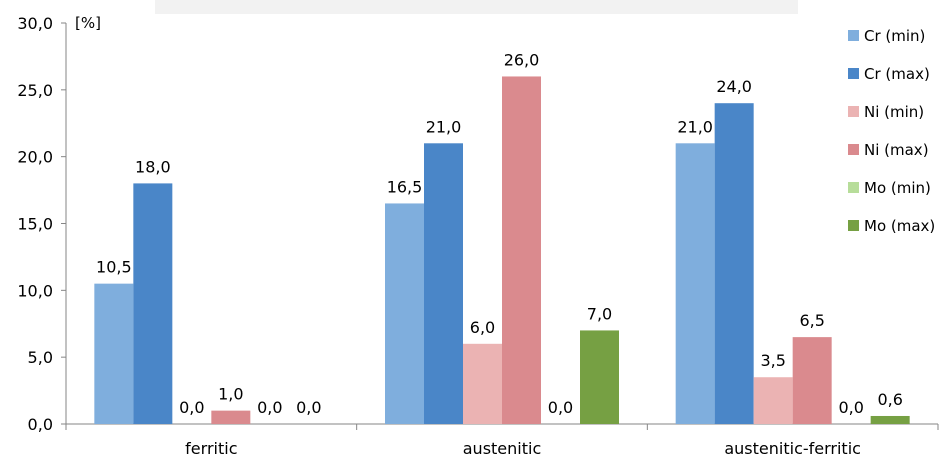 Image resolution: width=948 pixels, height=459 pixels. What do you see at coordinates (772, 360) in the screenshot?
I see `data-label: 3,5` at bounding box center [772, 360].